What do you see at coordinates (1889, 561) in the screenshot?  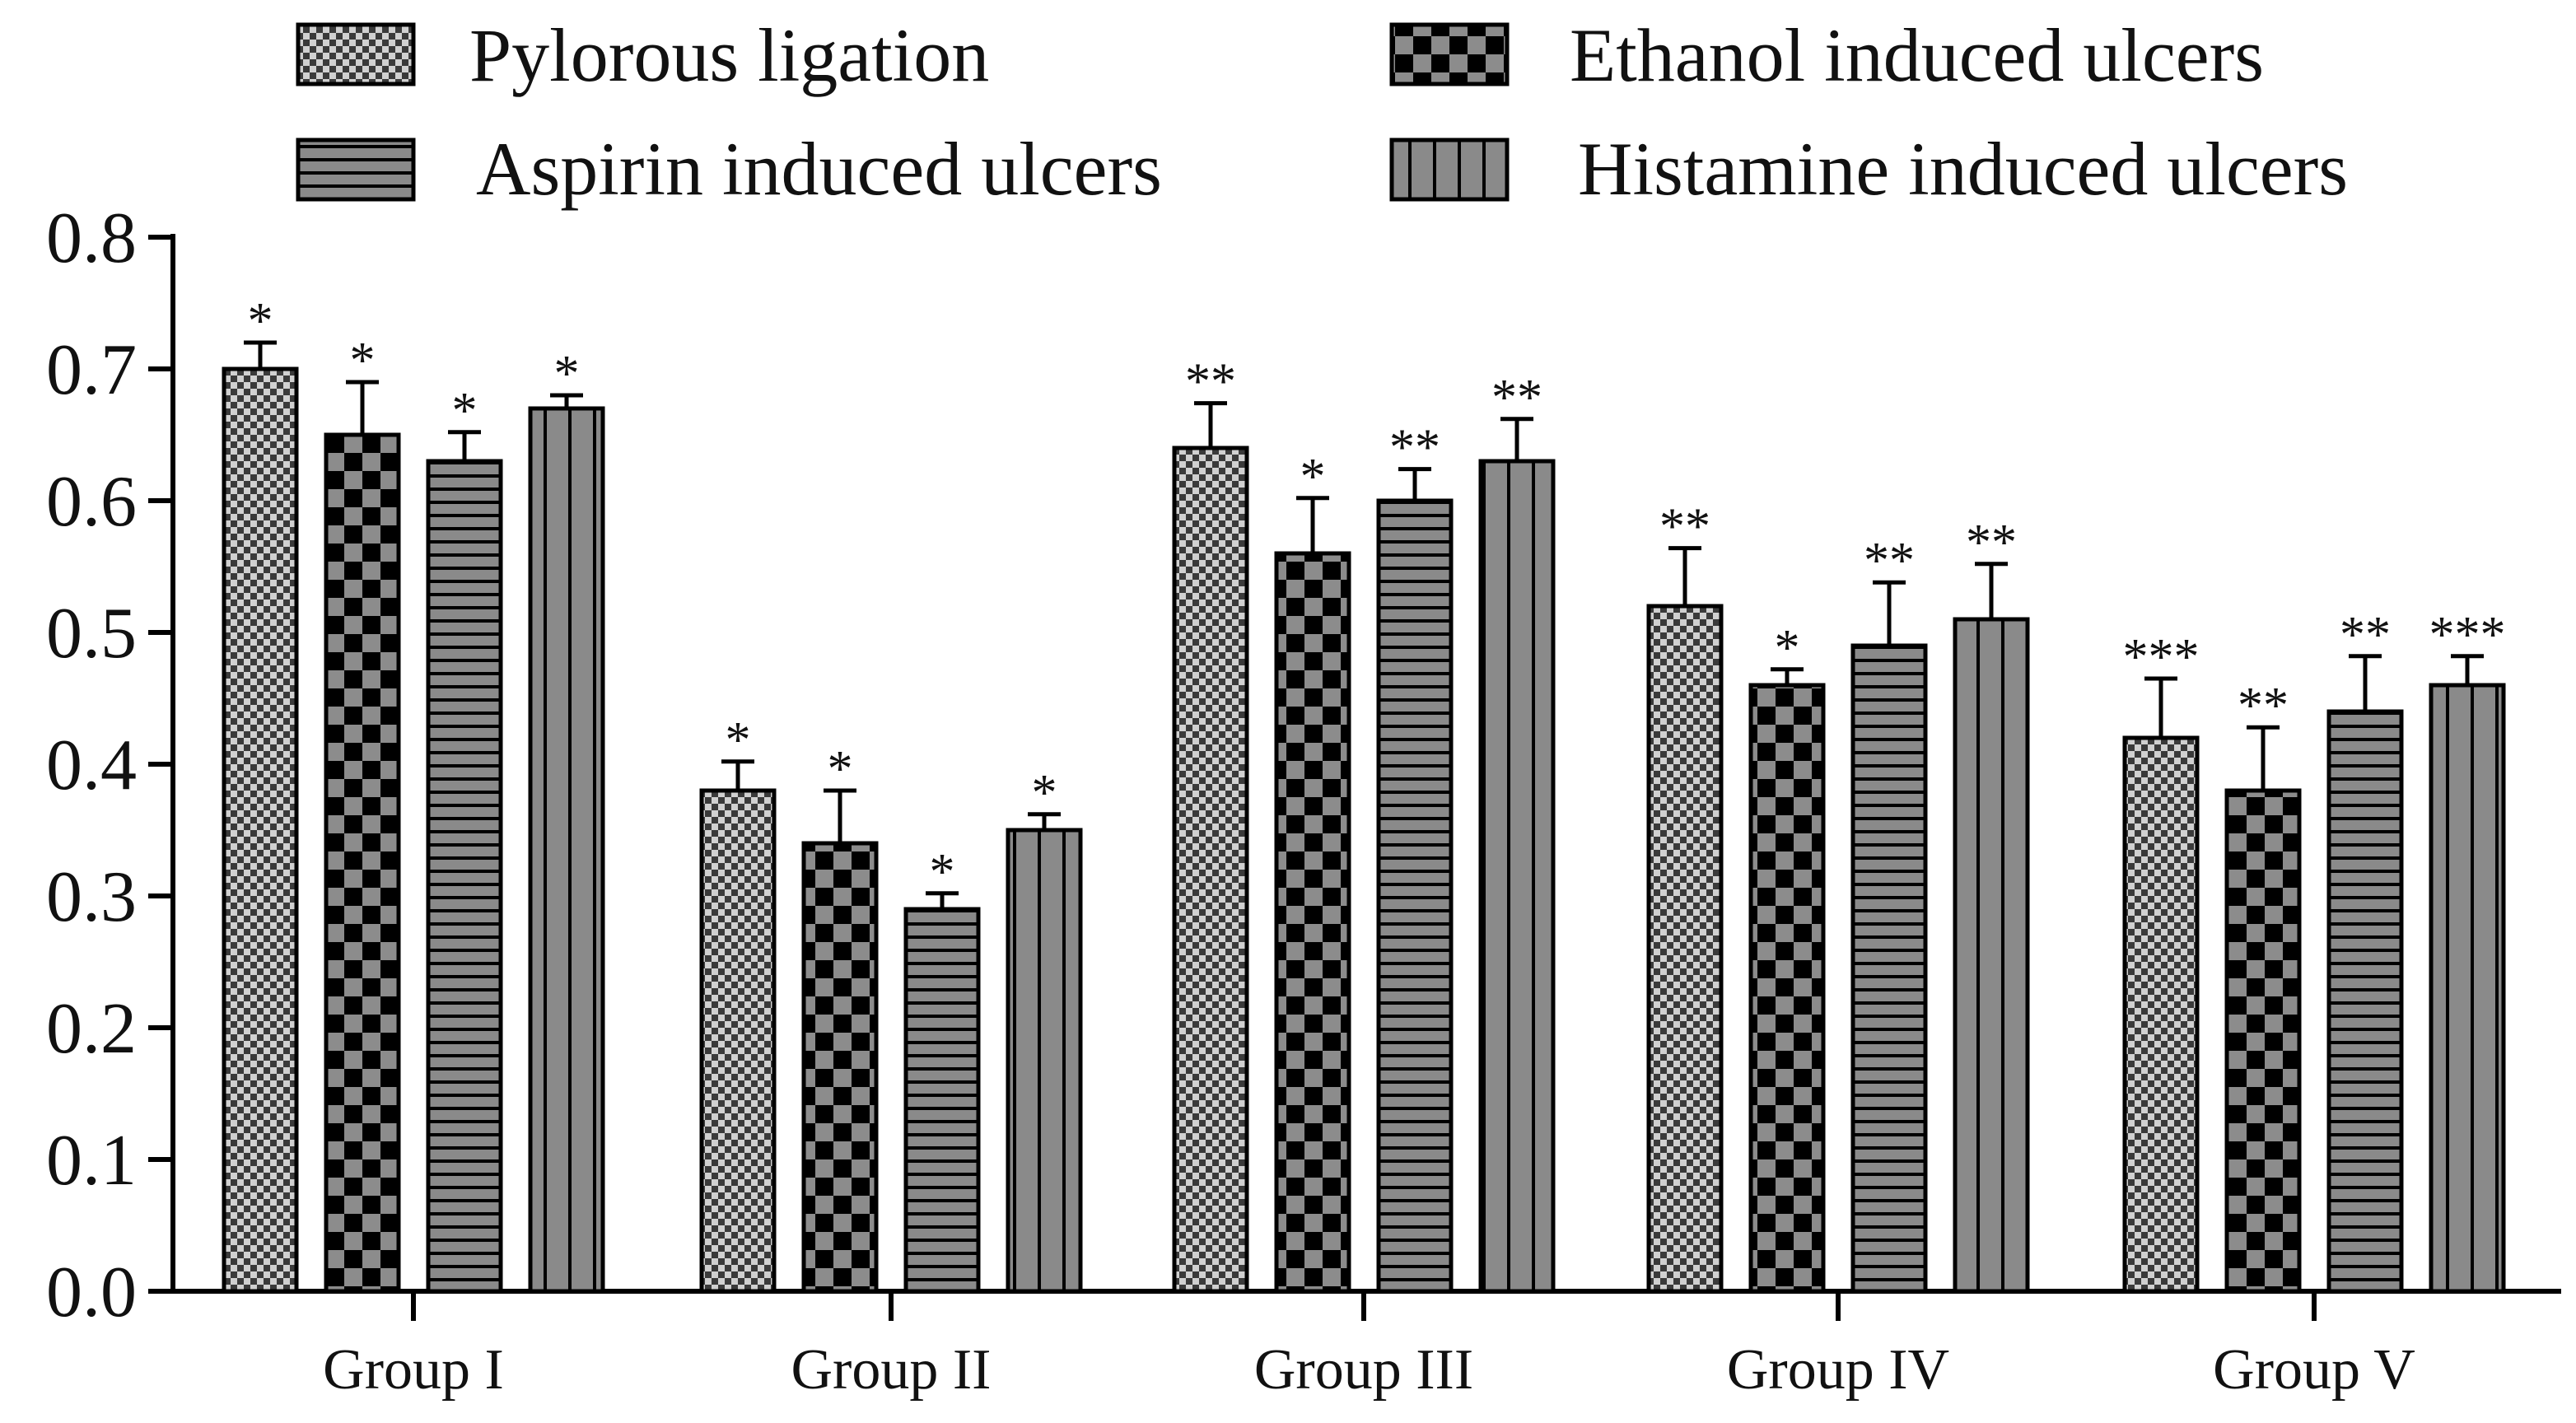 I see `significance-group-iv-aspirin-induced-ulcers: **` at bounding box center [1889, 561].